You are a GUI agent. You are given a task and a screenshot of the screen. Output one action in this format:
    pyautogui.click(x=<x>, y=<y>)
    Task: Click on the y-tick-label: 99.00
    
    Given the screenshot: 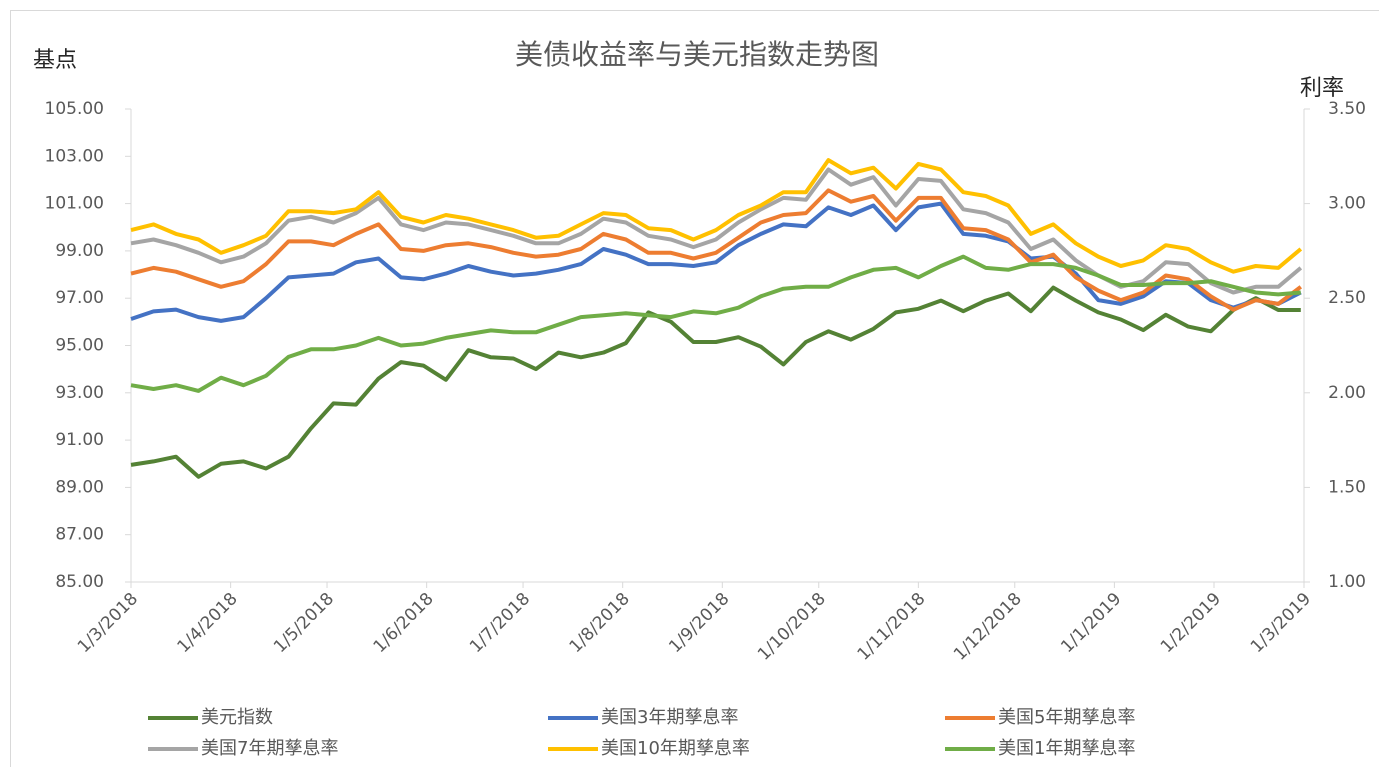 What is the action you would take?
    pyautogui.click(x=79, y=251)
    